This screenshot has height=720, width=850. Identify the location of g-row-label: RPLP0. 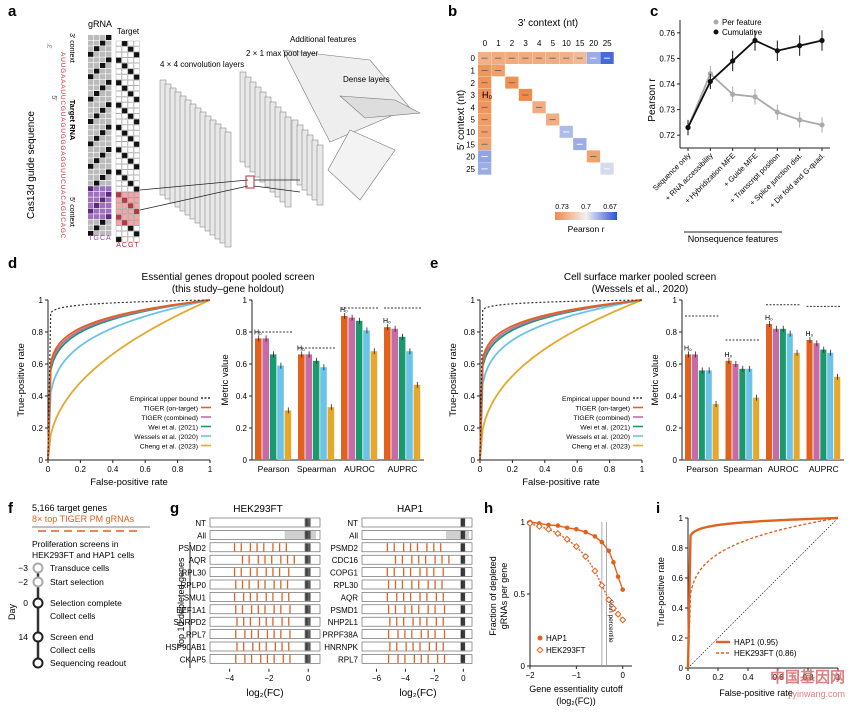
(194, 585).